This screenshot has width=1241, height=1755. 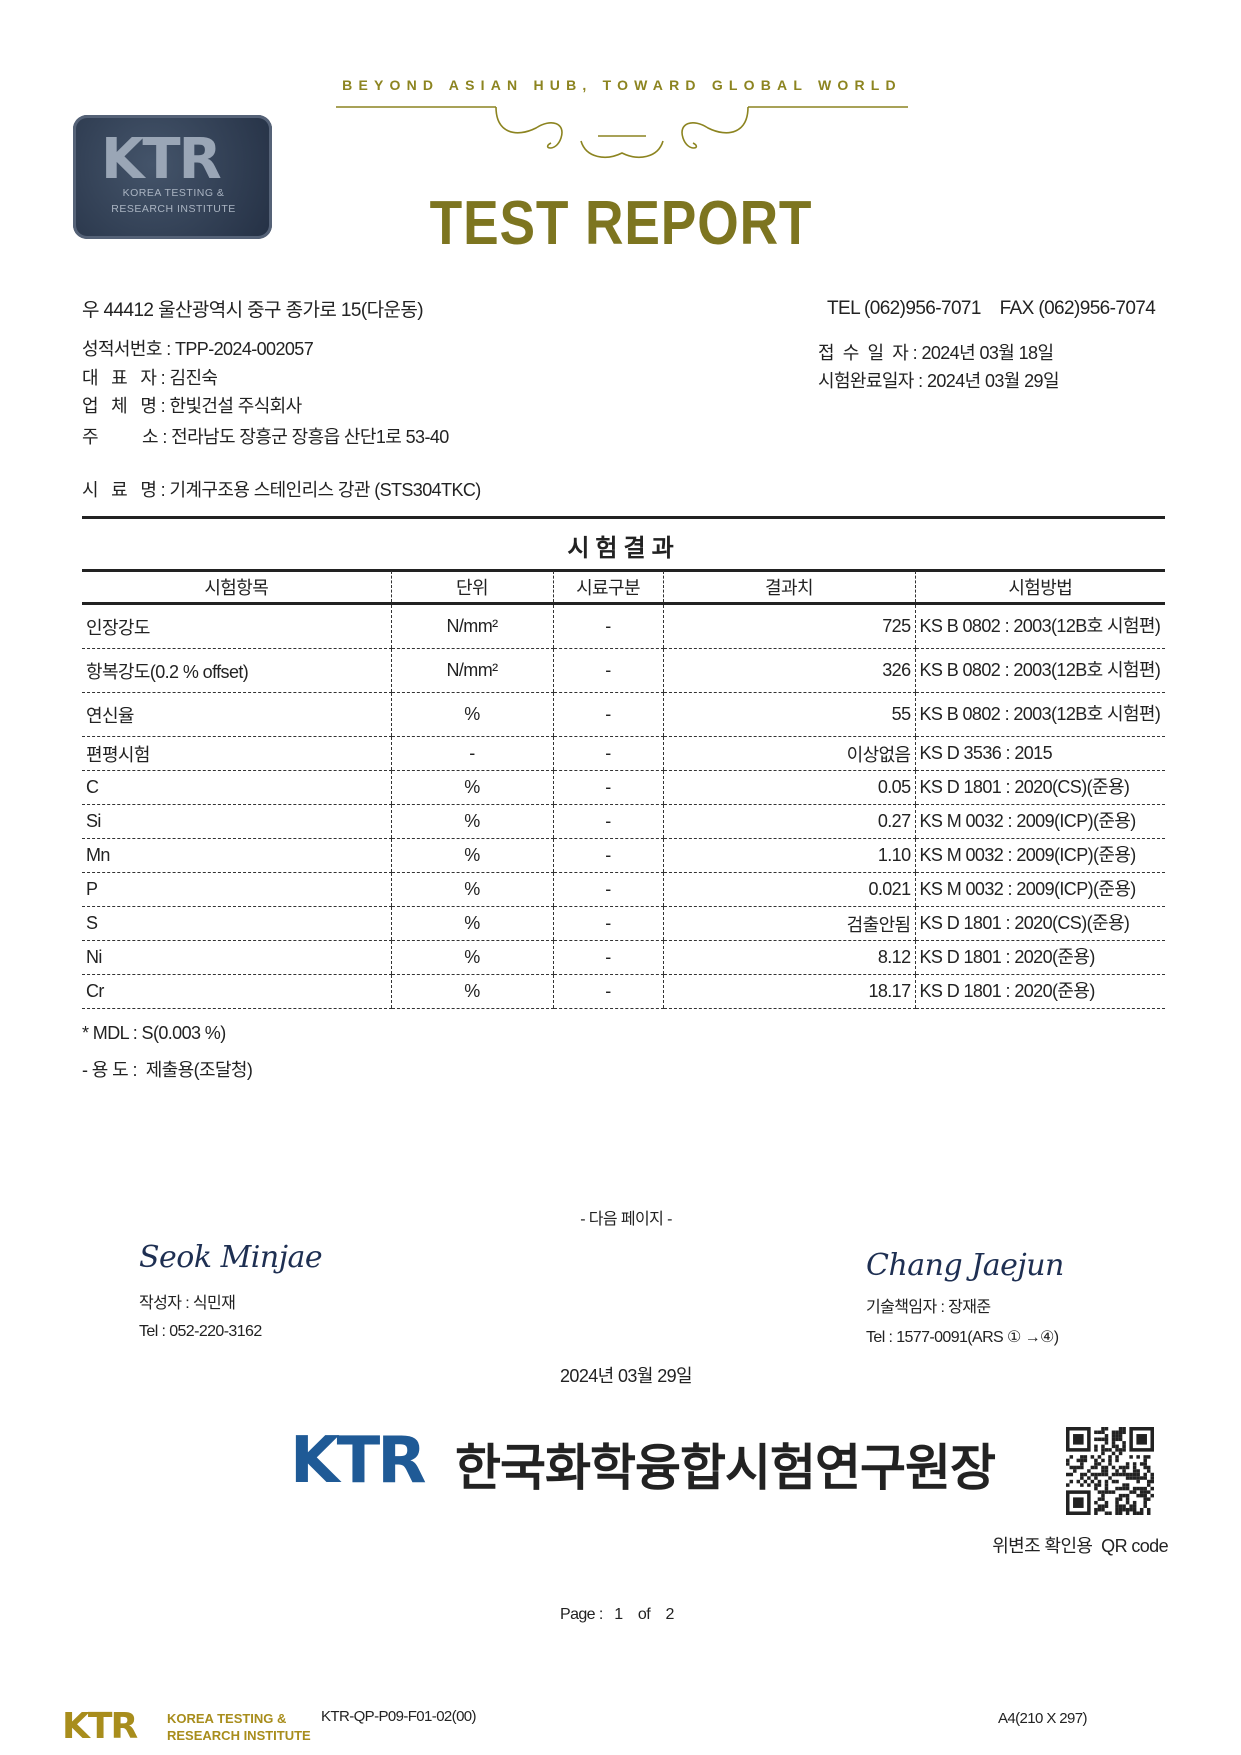 I want to click on received-date: 접 수 일 자 : 2024년 03월 18일, so click(x=936, y=353).